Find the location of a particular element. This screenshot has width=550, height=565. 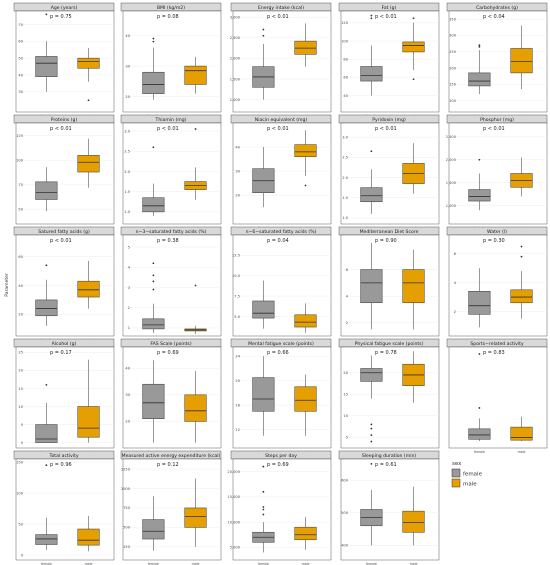

y-tick-label: 150 is located at coordinates (453, 85).